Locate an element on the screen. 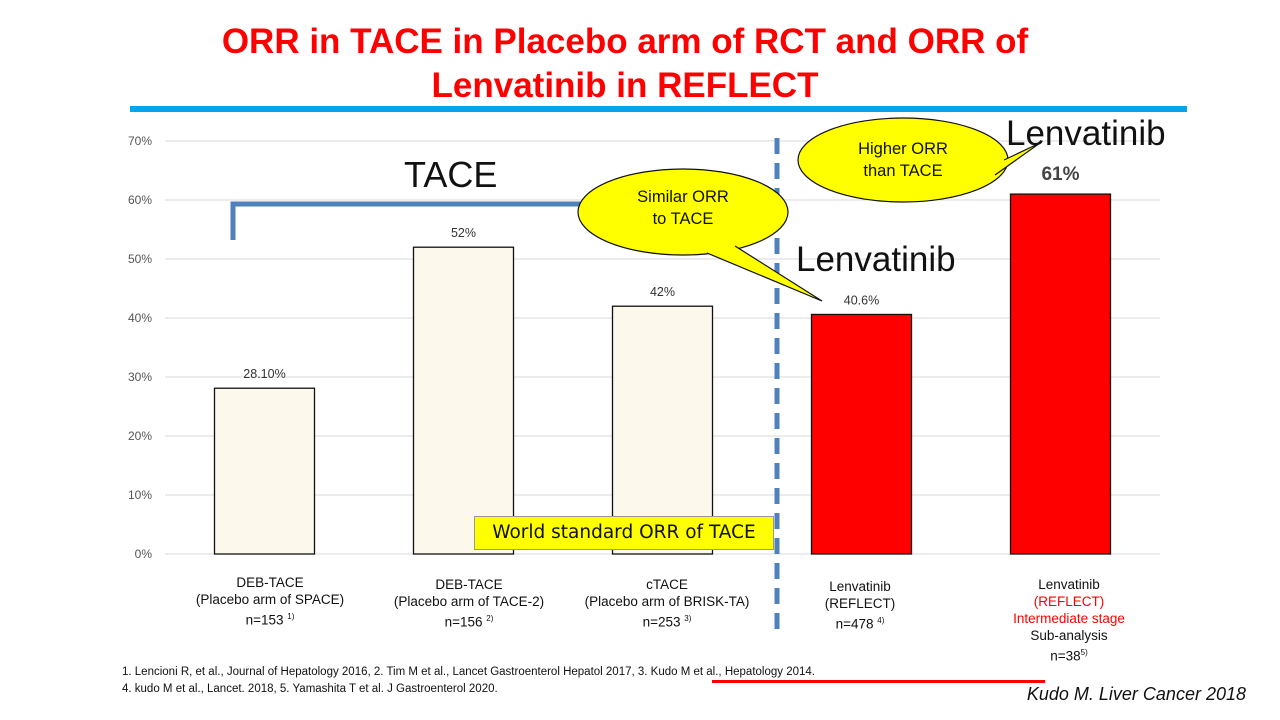  lenvatinib-label-1: Lenvatinib is located at coordinates (876, 259).